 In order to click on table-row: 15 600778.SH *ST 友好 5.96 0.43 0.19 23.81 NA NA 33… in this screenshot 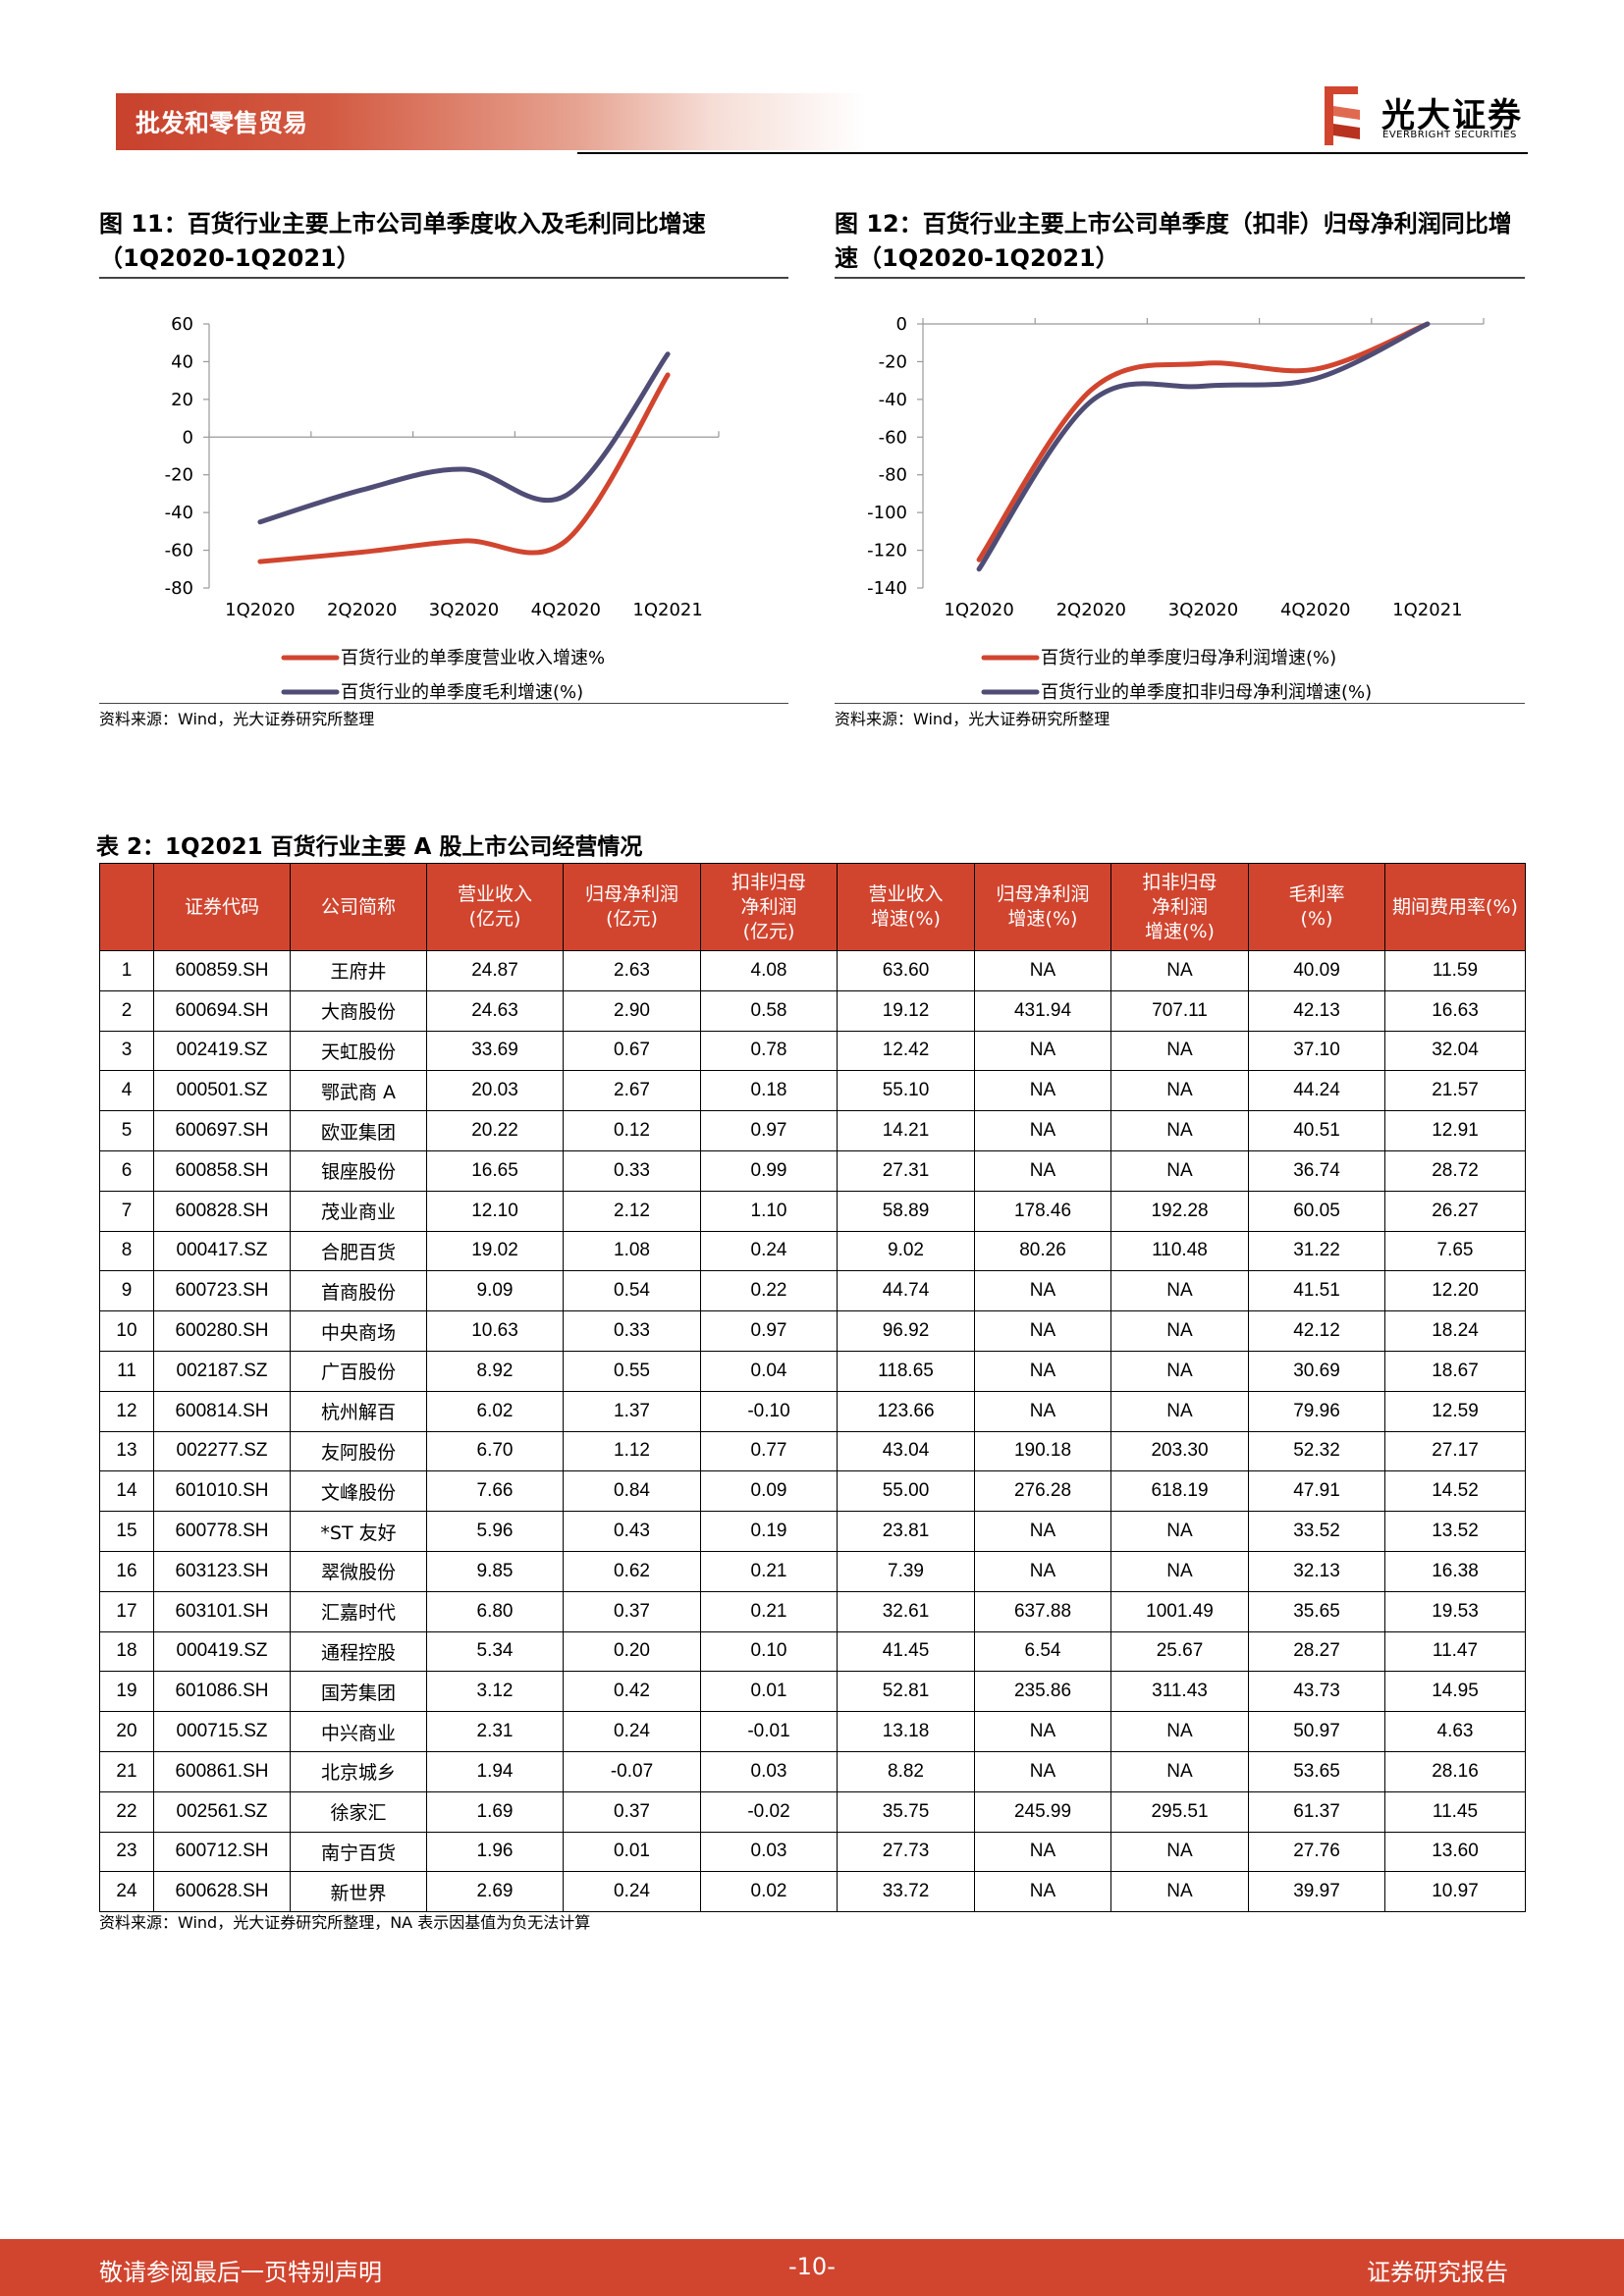, I will do `click(812, 1531)`.